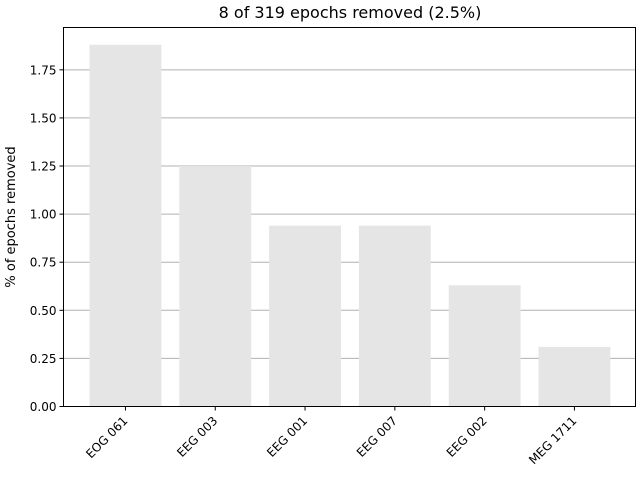 Image resolution: width=640 pixels, height=480 pixels. I want to click on y-tick-label: 0.50, so click(43, 311).